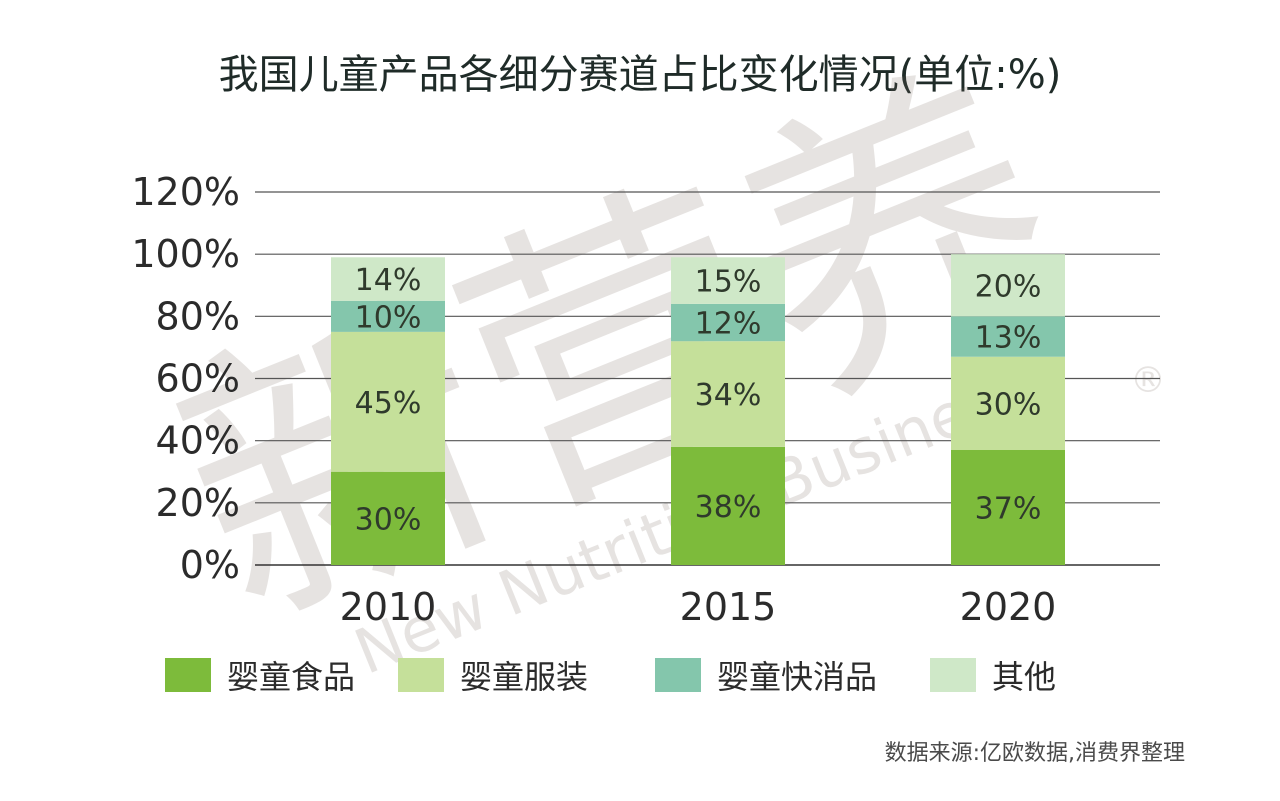  I want to click on y-tick-label: 100%, so click(185, 254).